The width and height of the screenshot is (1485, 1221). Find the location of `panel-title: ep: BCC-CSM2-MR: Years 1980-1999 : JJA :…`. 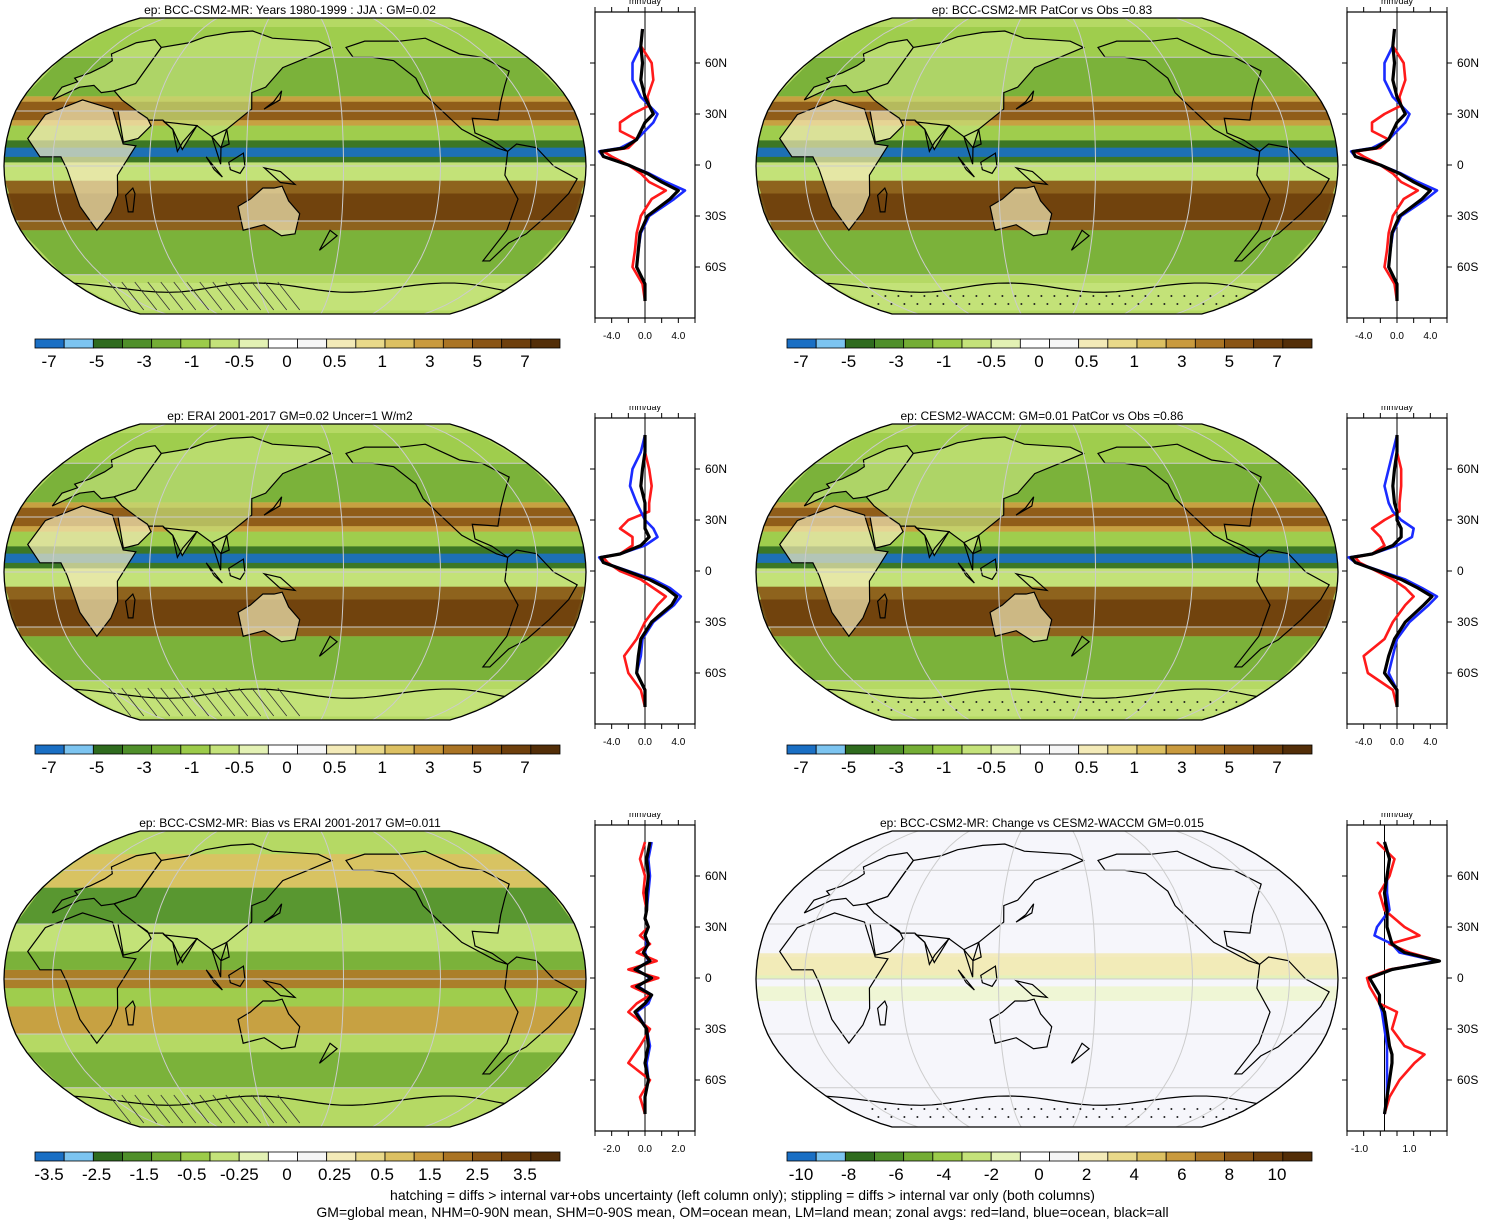

panel-title: ep: BCC-CSM2-MR: Years 1980-1999 : JJA :… is located at coordinates (290, 10).